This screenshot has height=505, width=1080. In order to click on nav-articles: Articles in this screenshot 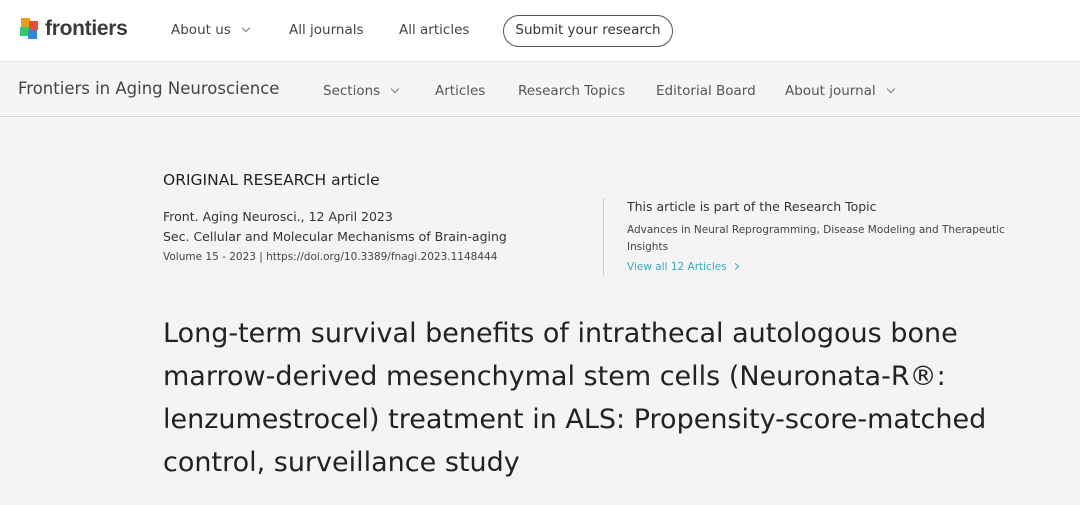, I will do `click(460, 91)`.